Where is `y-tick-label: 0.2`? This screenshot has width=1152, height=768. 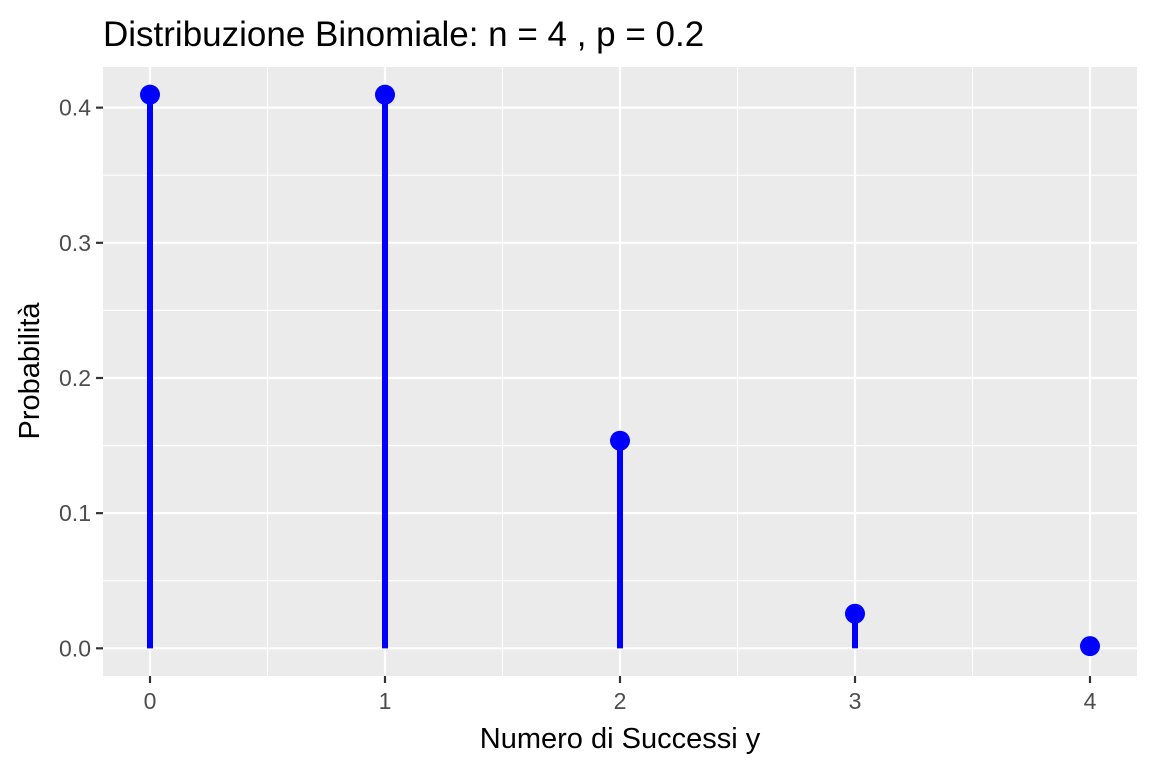 y-tick-label: 0.2 is located at coordinates (75, 378).